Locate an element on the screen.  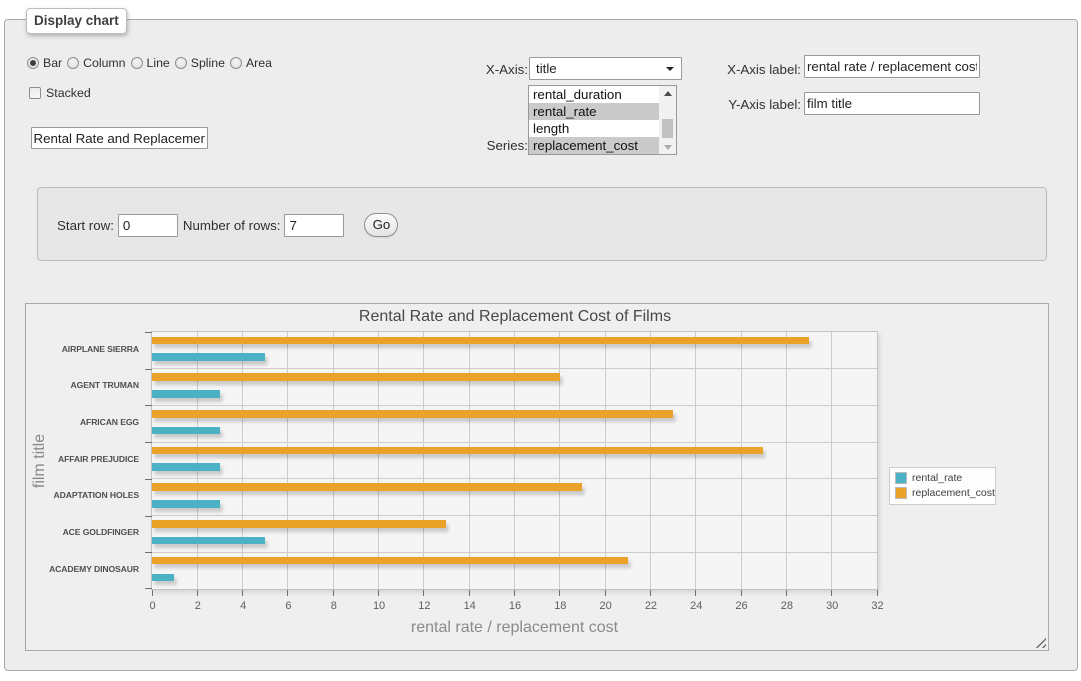
legend-series-name: replacement_cost is located at coordinates (953, 492).